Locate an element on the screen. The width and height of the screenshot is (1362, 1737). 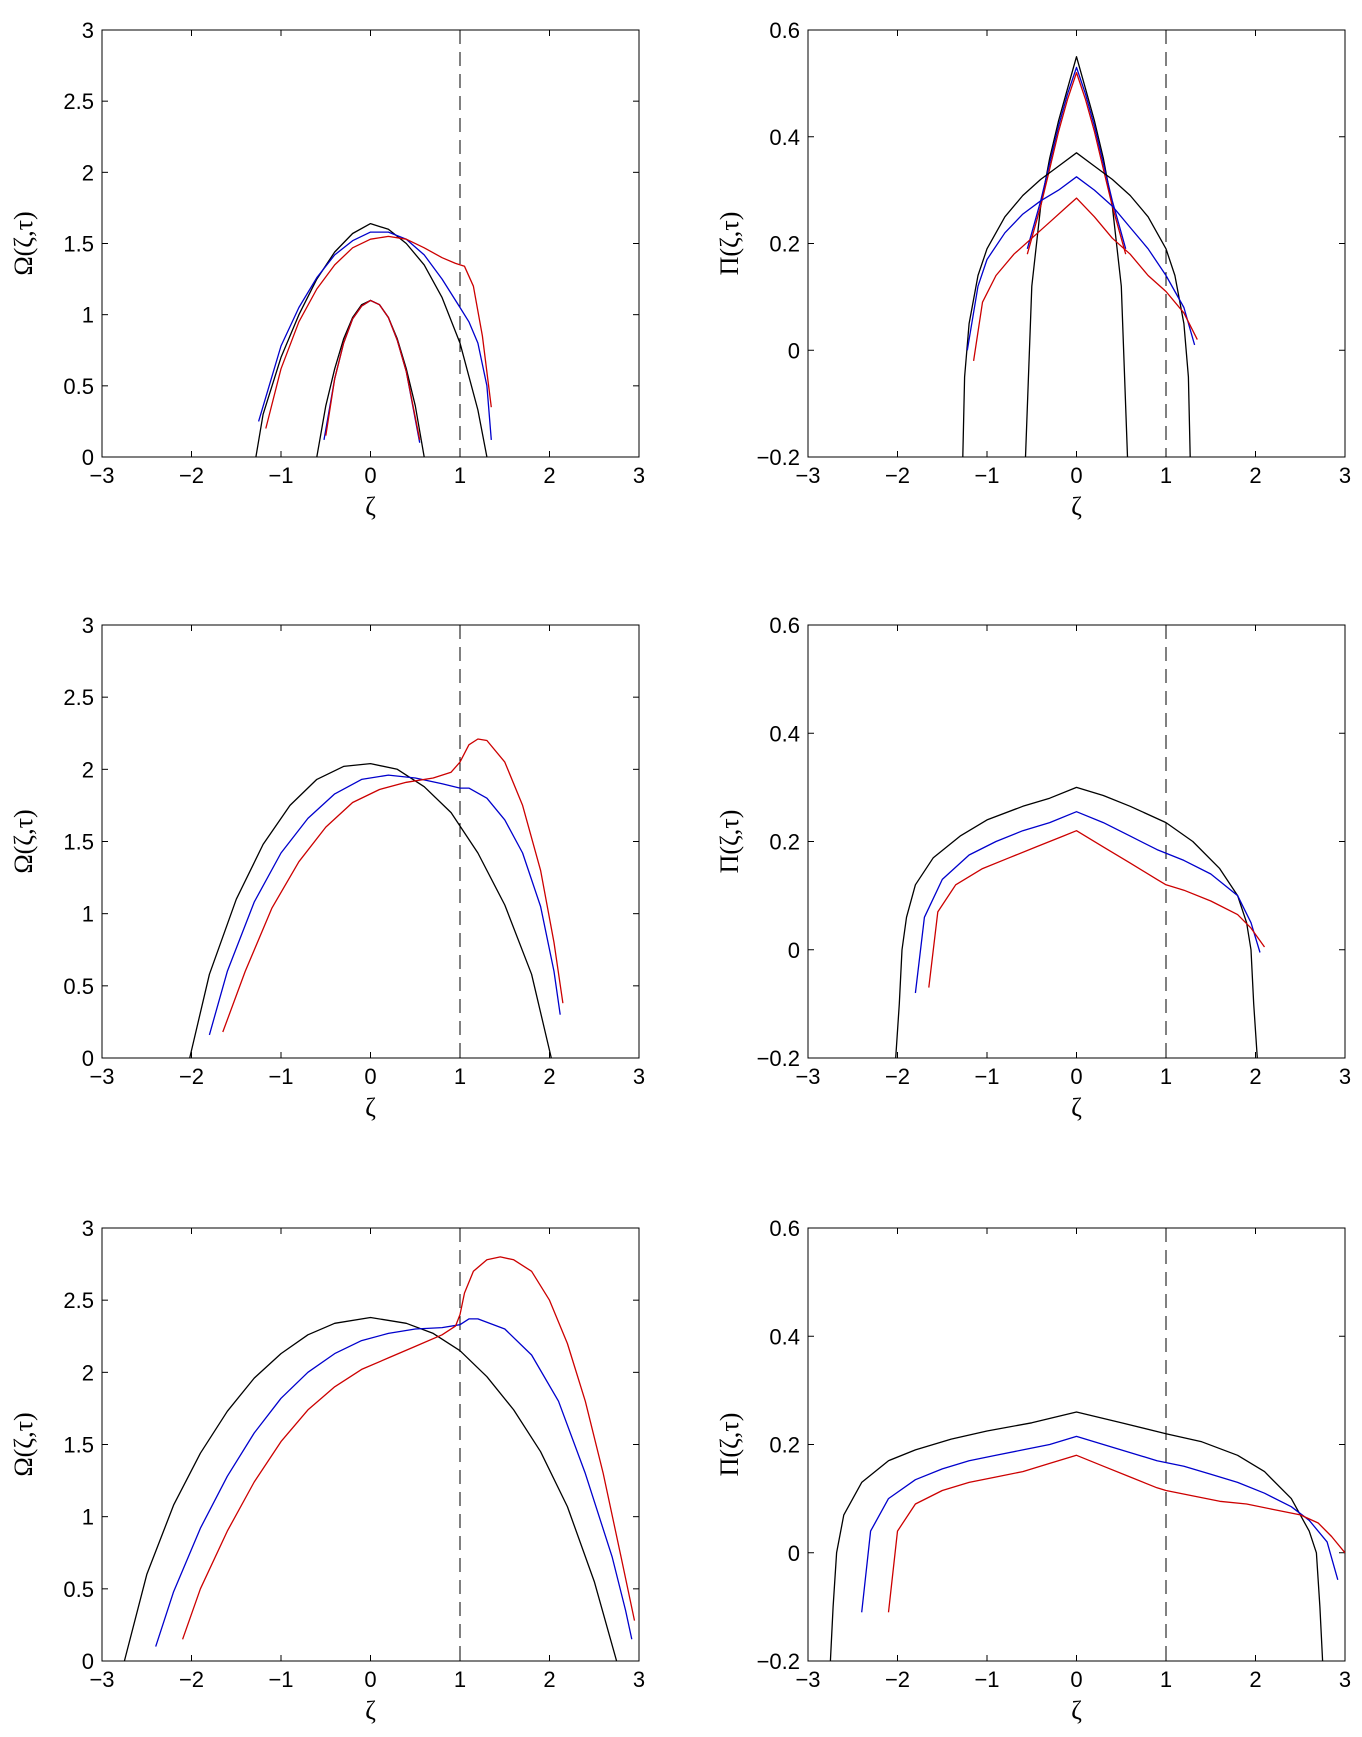
chart-panel-omega_row3: −3 −2 −1 0 1 2 3 0 0.5 1 1.5 2 2.5 3 ζ Ω(ζ,τ) is located at coordinates (327, 1470).